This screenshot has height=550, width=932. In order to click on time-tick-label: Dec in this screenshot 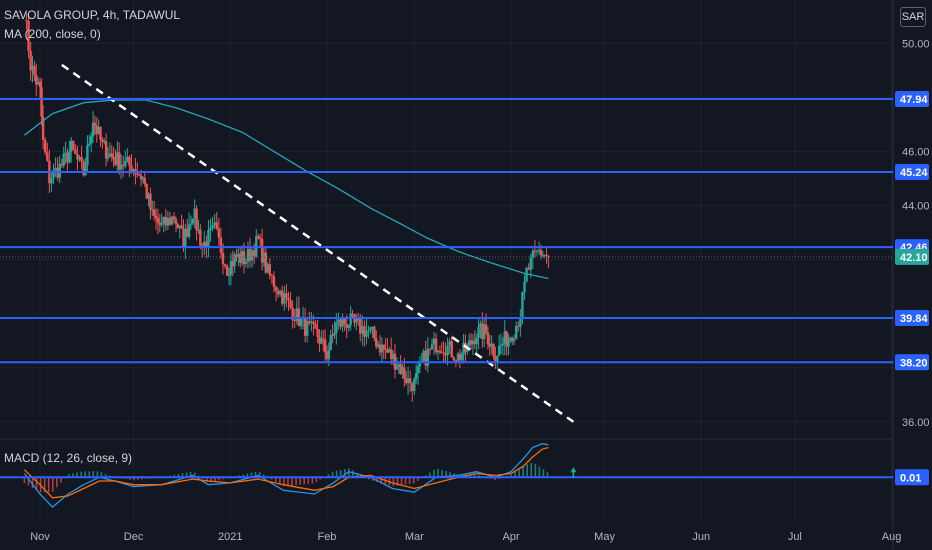, I will do `click(134, 537)`.